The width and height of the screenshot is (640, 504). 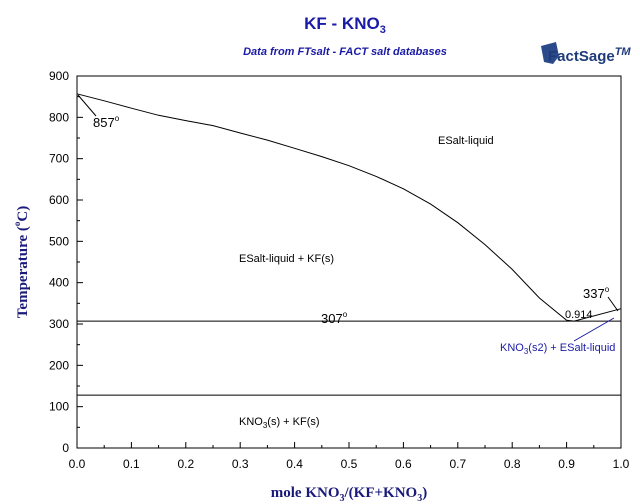 I want to click on x-tick-label-8: 0.8, so click(x=512, y=464).